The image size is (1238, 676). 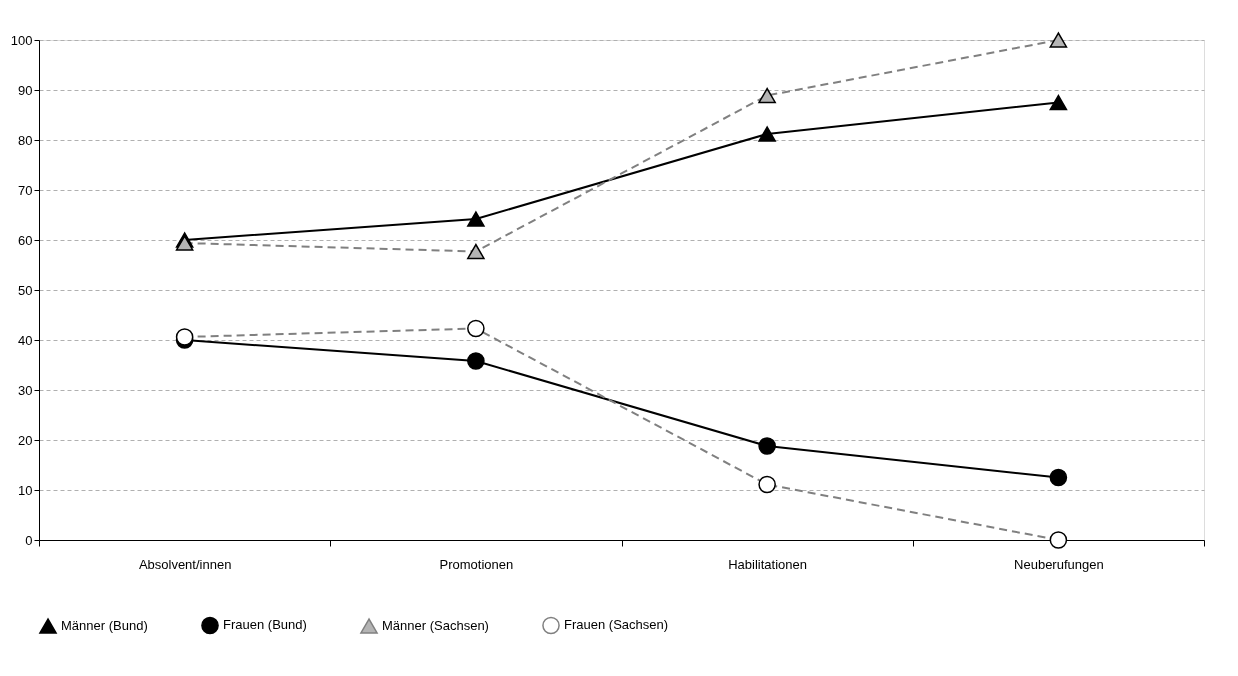 I want to click on y-tick-label: 10, so click(x=25, y=490).